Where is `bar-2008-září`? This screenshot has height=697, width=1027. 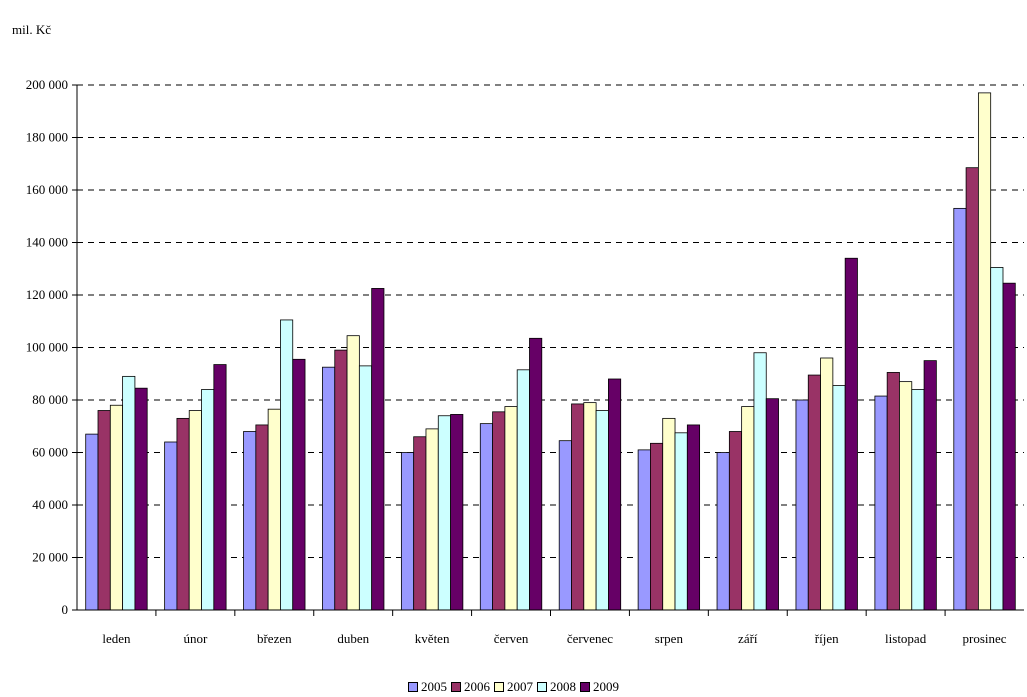 bar-2008-září is located at coordinates (760, 481).